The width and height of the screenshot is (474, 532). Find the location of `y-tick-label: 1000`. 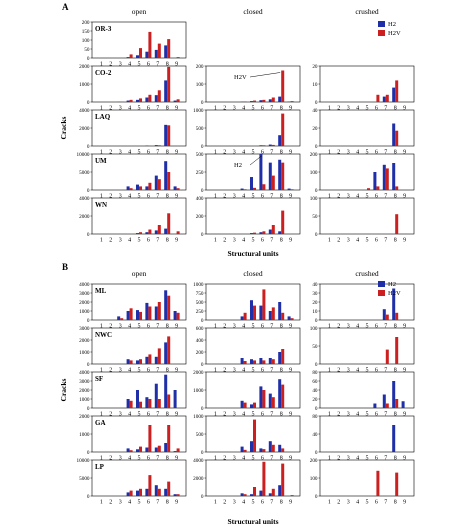

y-tick-label: 1000 is located at coordinates (84, 435).